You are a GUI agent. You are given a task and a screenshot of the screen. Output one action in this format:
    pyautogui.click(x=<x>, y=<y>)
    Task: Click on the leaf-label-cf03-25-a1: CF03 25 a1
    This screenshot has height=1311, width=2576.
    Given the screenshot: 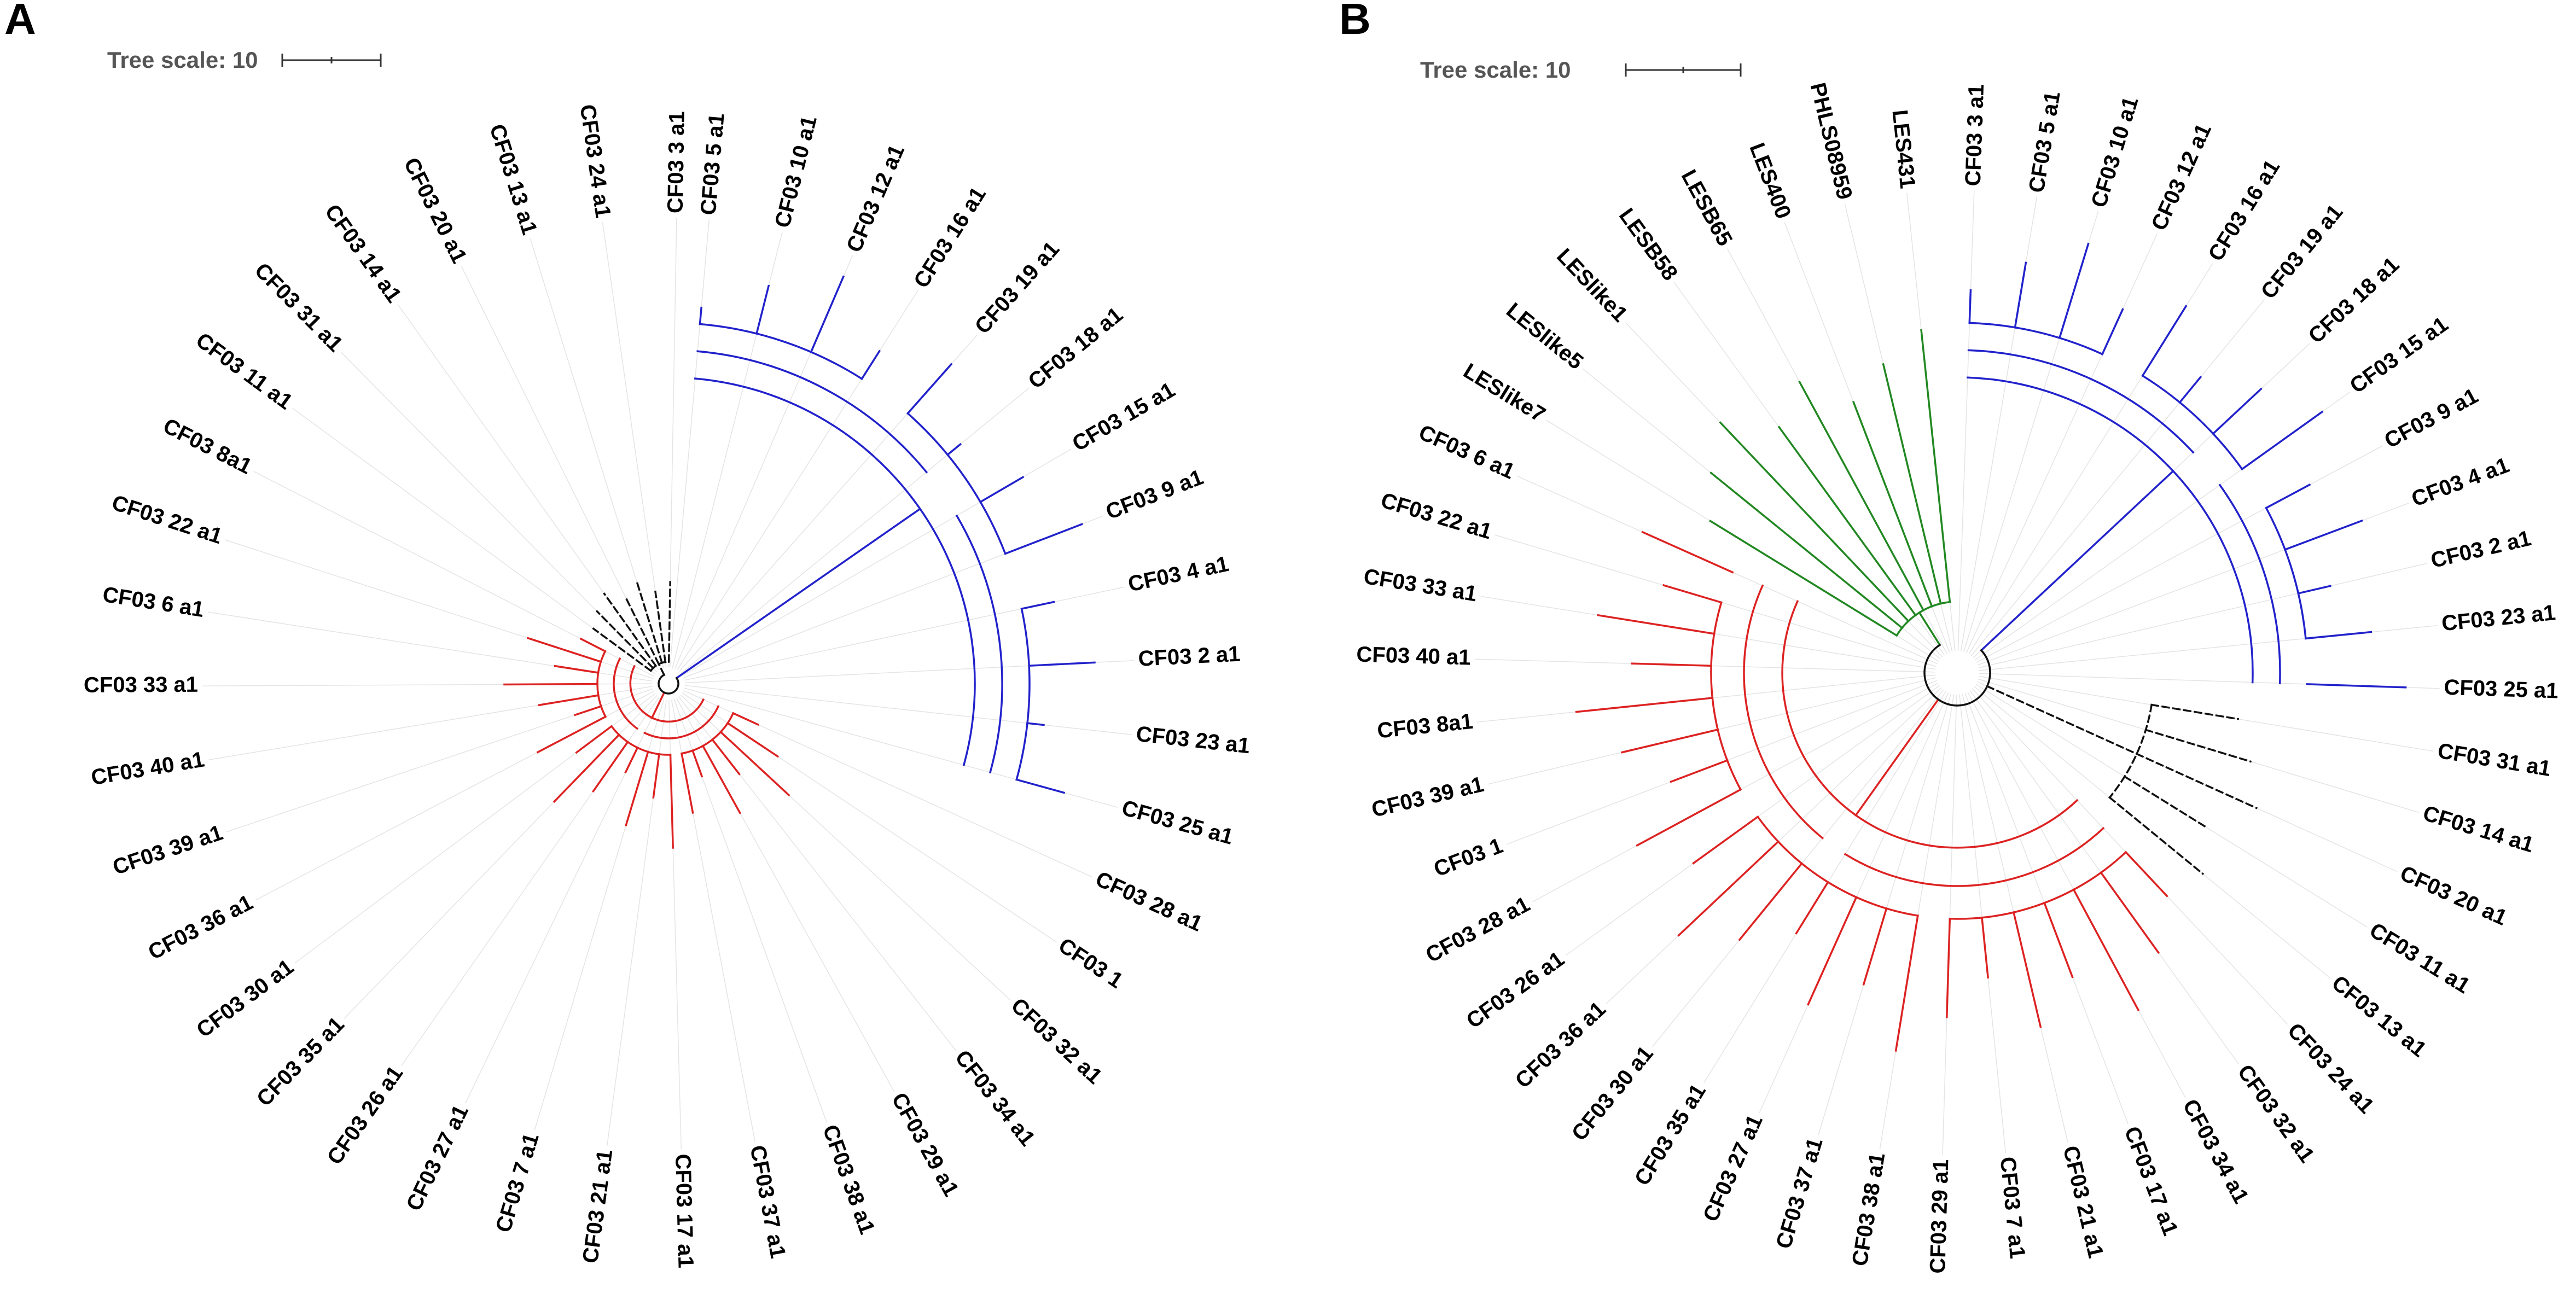 What is the action you would take?
    pyautogui.click(x=2501, y=689)
    